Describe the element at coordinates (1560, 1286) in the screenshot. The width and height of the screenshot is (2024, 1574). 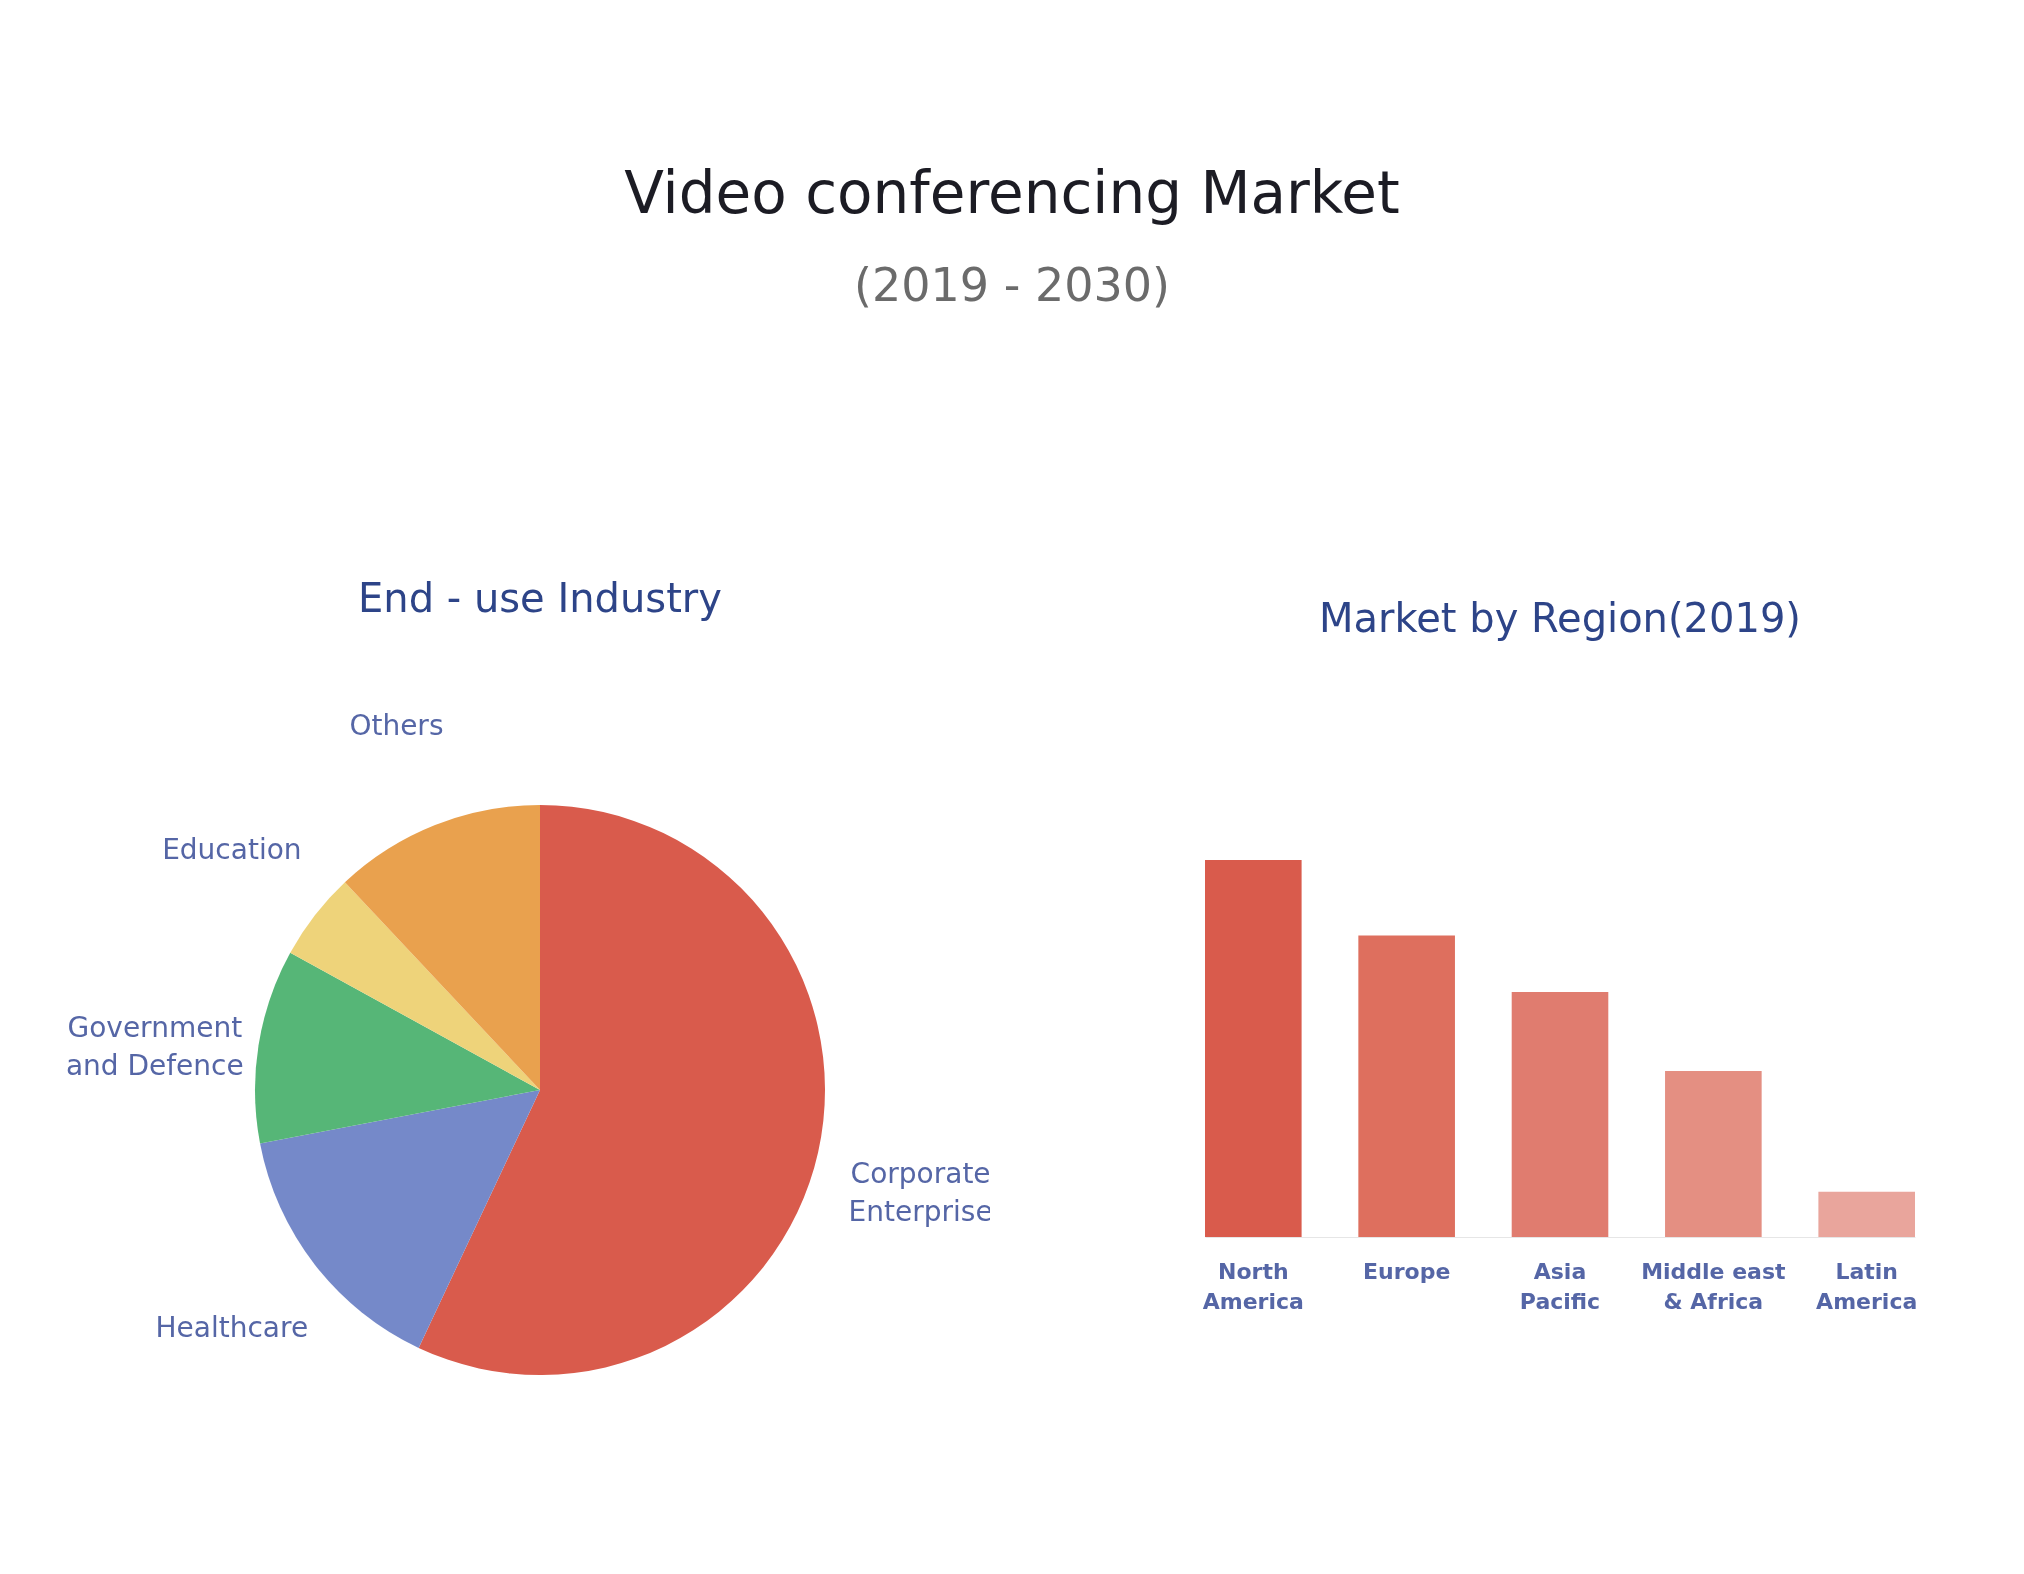
I see `x-tick-label: Asia Pacific` at that location.